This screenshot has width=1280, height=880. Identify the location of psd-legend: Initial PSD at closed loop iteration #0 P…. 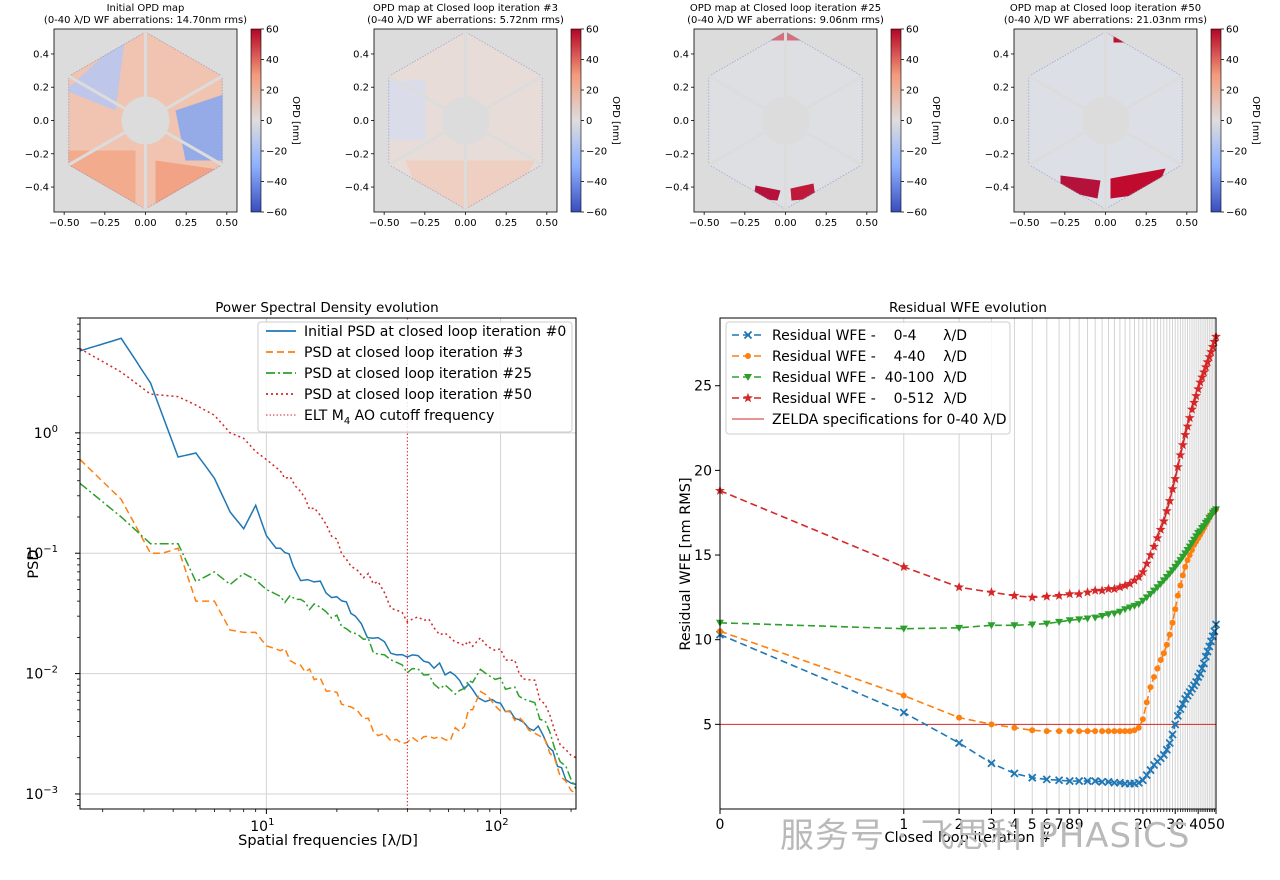
(415, 377).